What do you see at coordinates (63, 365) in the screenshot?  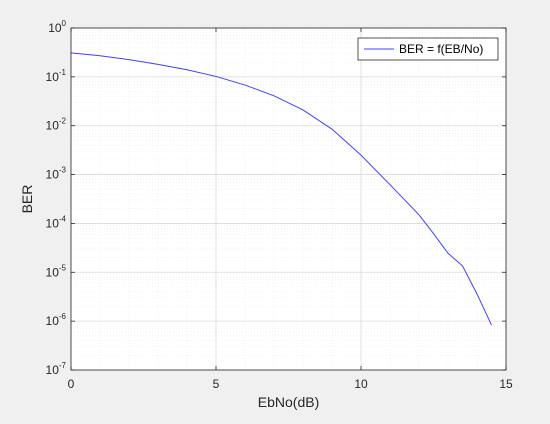 I see `y-tick-exponent: -7` at bounding box center [63, 365].